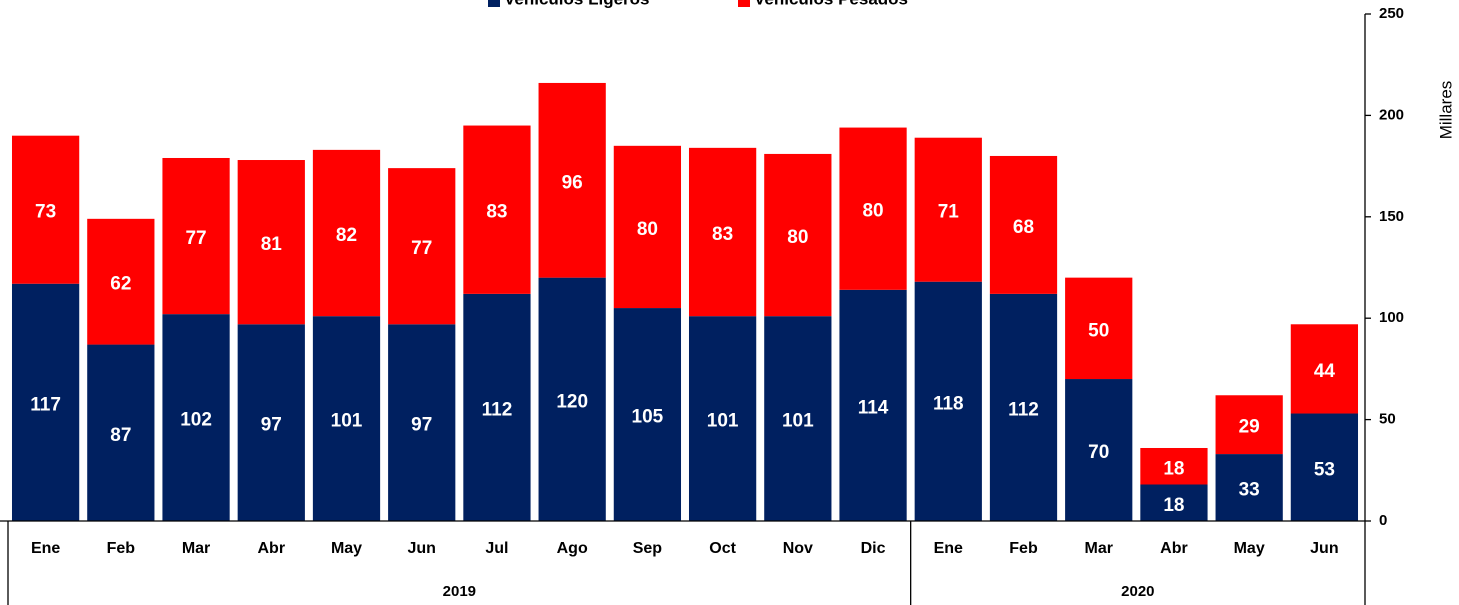 This screenshot has width=1459, height=605. I want to click on y-tick-label: 50, so click(1387, 419).